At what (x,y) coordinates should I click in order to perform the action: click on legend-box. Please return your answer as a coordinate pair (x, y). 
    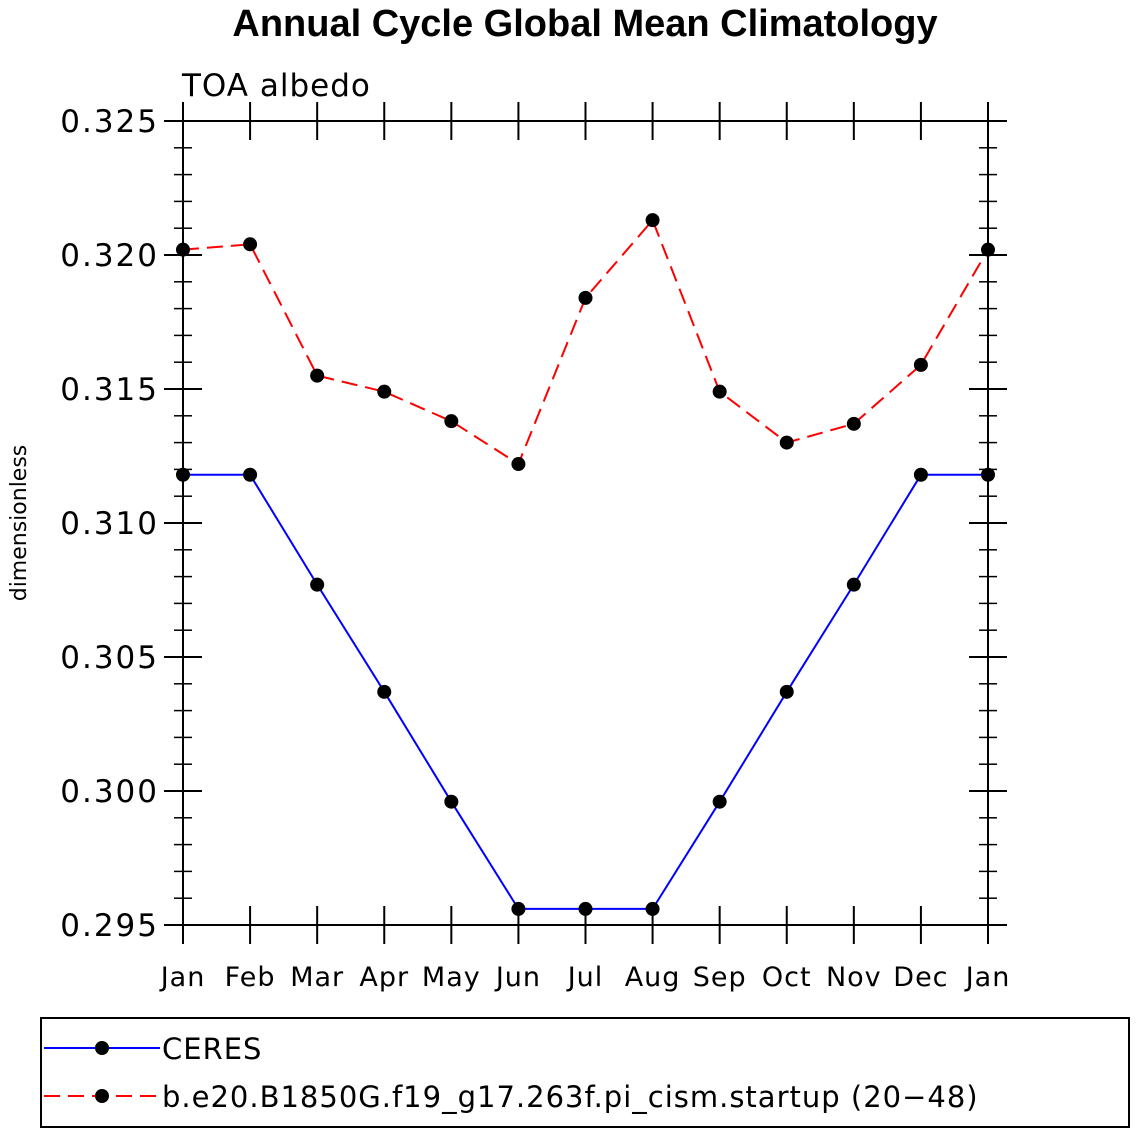
    Looking at the image, I should click on (585, 1072).